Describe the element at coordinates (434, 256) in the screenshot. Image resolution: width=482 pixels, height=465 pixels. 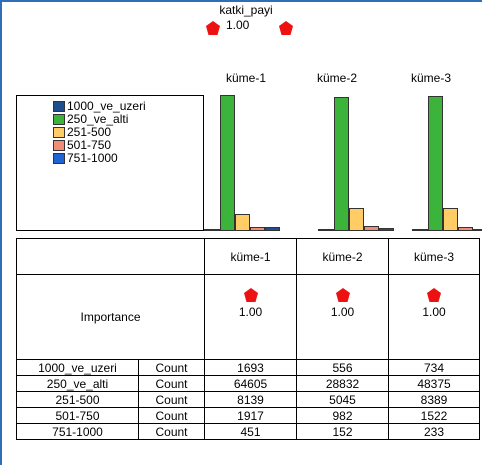
I see `cluster-column-header: küme-3` at that location.